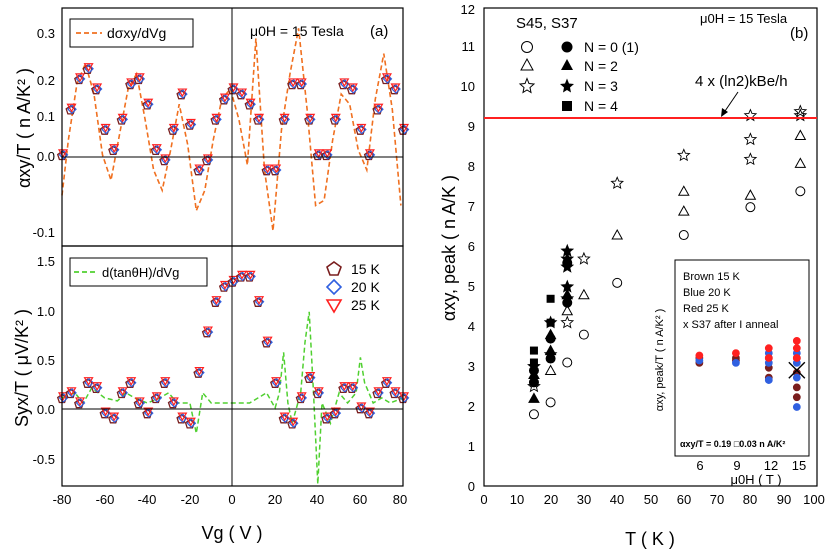 The image size is (830, 553). Describe the element at coordinates (352, 287) in the screenshot. I see `legend-temperatures: 15 K 20 K 25 K` at that location.